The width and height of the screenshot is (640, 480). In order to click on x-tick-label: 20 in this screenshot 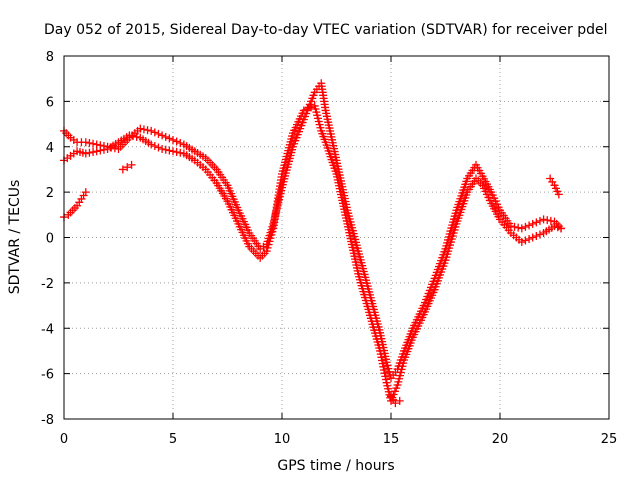, I will do `click(500, 439)`.